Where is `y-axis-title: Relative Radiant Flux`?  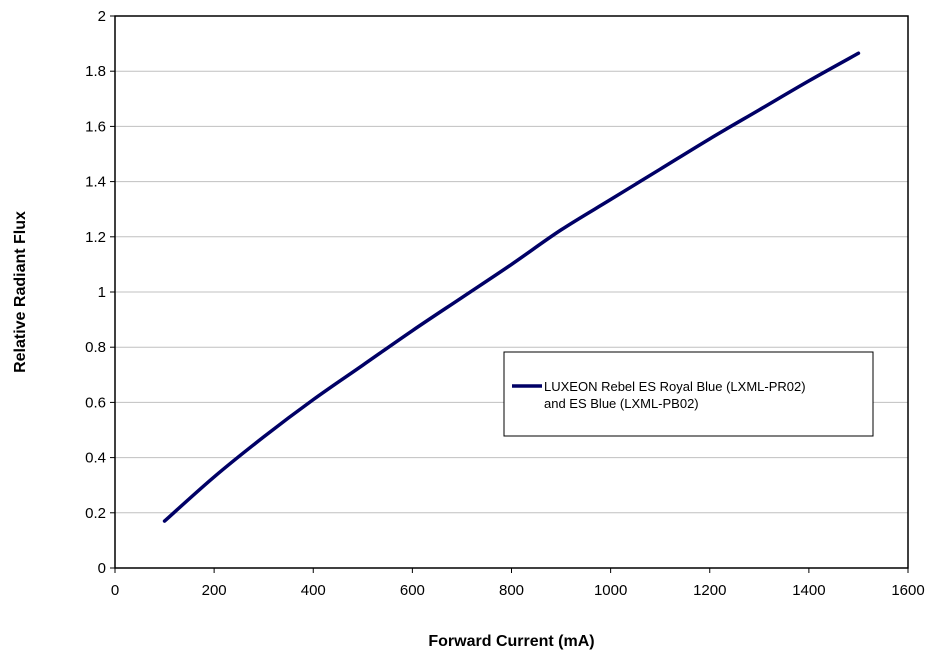
y-axis-title: Relative Radiant Flux is located at coordinates (20, 292).